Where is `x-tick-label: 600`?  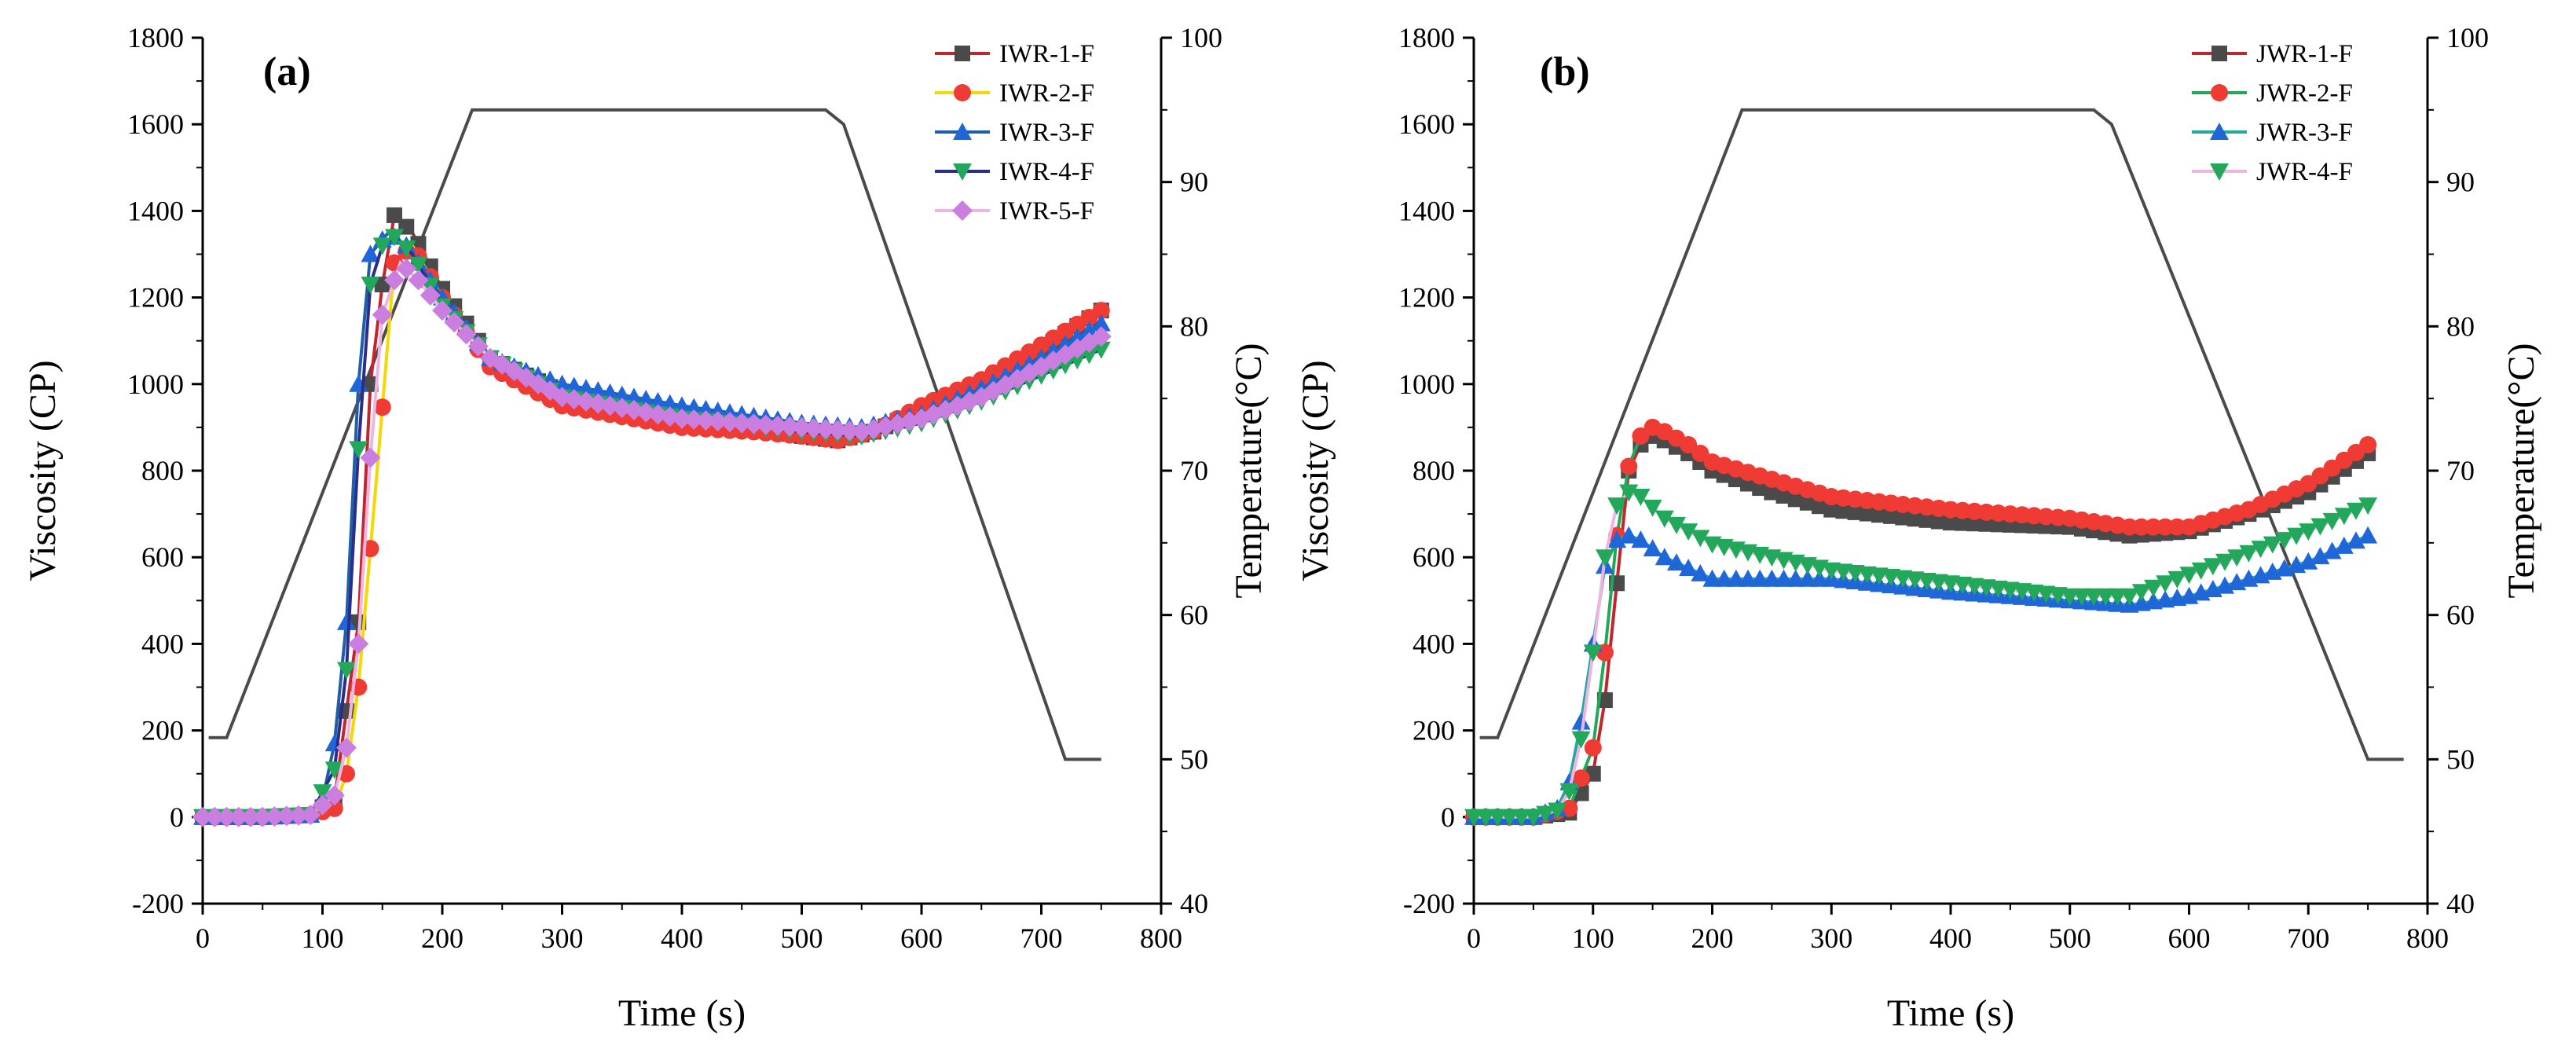 x-tick-label: 600 is located at coordinates (2189, 938).